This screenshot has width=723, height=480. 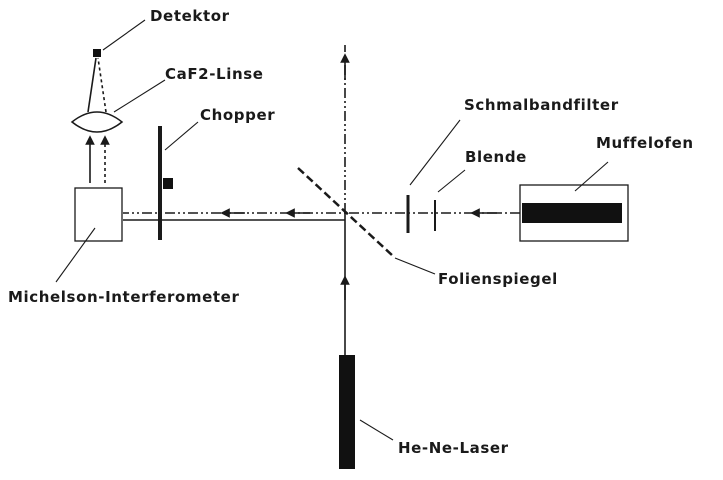 What do you see at coordinates (591, 176) in the screenshot?
I see `leader-muffelofen` at bounding box center [591, 176].